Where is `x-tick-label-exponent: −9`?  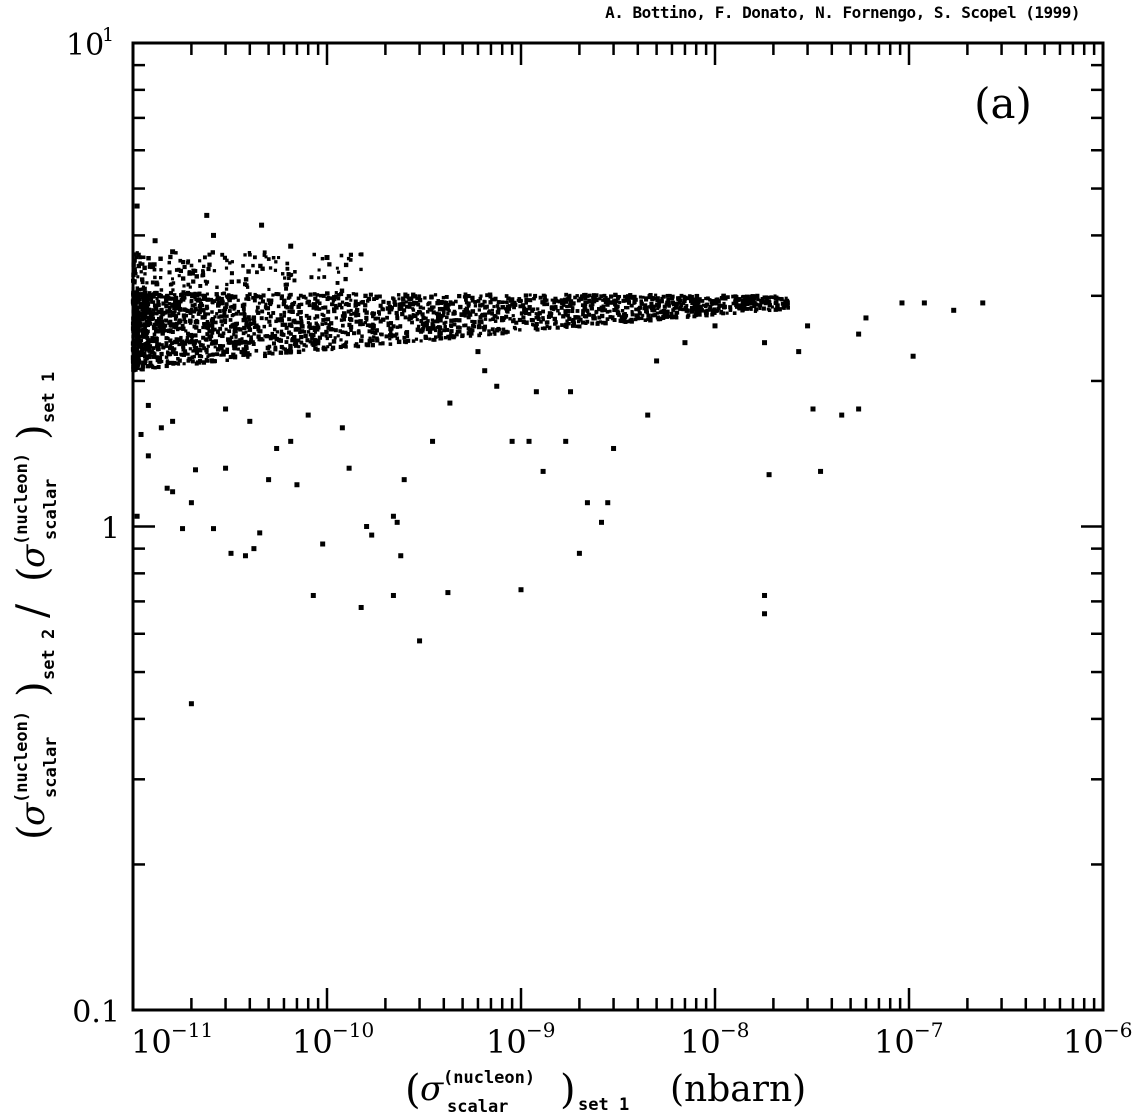 x-tick-label-exponent: −9 is located at coordinates (540, 1030).